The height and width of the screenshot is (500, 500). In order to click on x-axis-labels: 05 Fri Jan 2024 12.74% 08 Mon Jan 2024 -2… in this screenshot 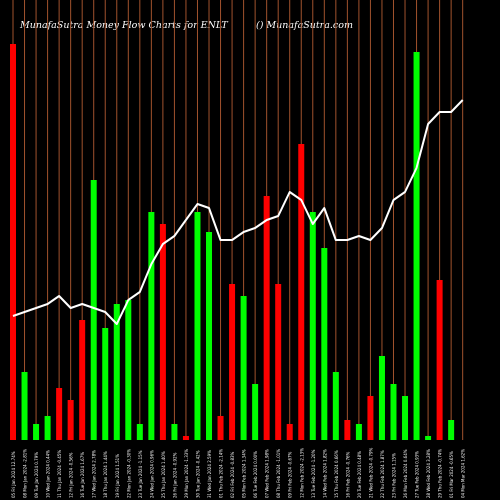, I will do `click(238, 472)`.